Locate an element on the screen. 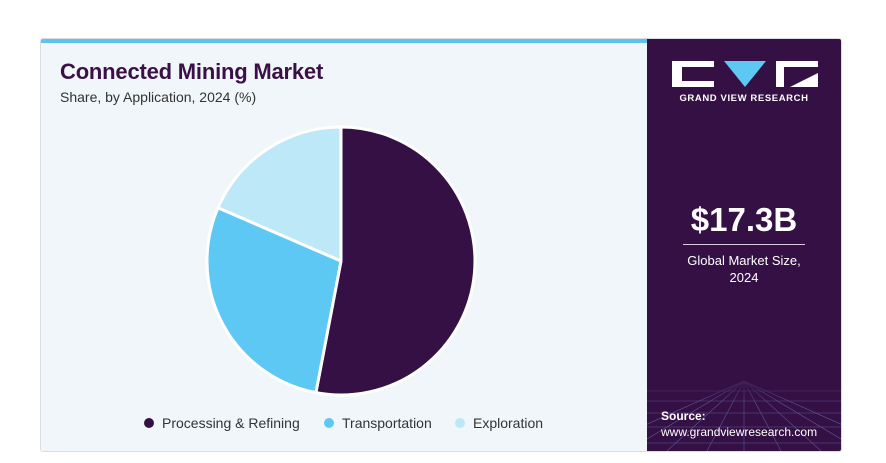 Image resolution: width=886 pixels, height=463 pixels. legend-label: Transportation is located at coordinates (387, 423).